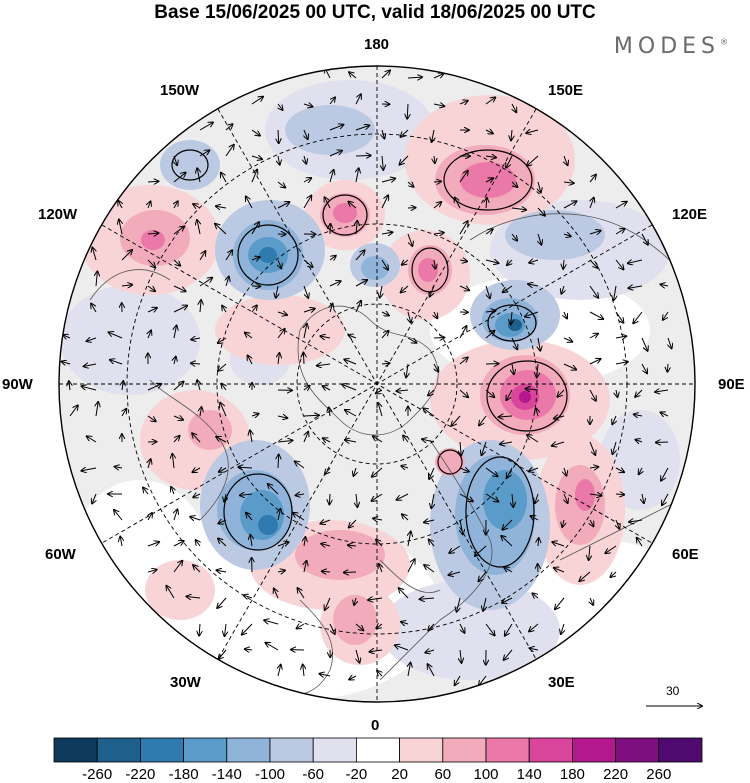  I want to click on brand-text: MODES, so click(666, 46).